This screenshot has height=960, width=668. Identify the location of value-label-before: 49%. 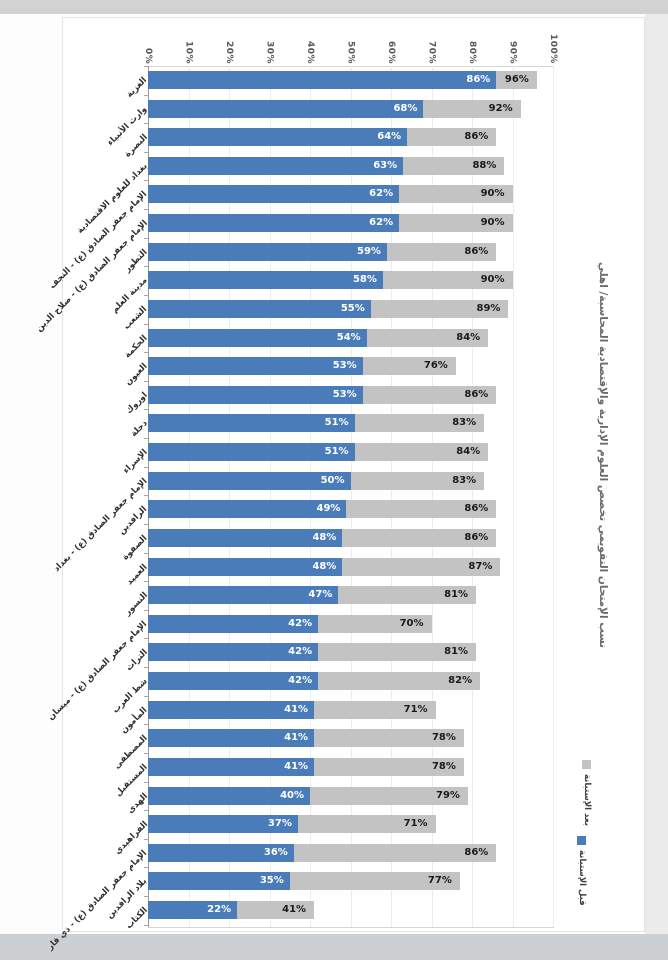
(328, 509).